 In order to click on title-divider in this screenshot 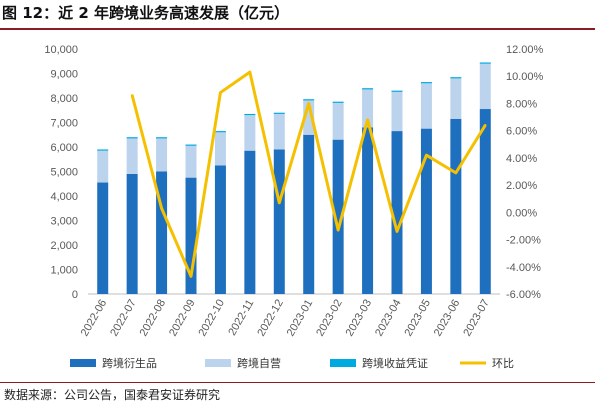, I will do `click(297, 29)`.